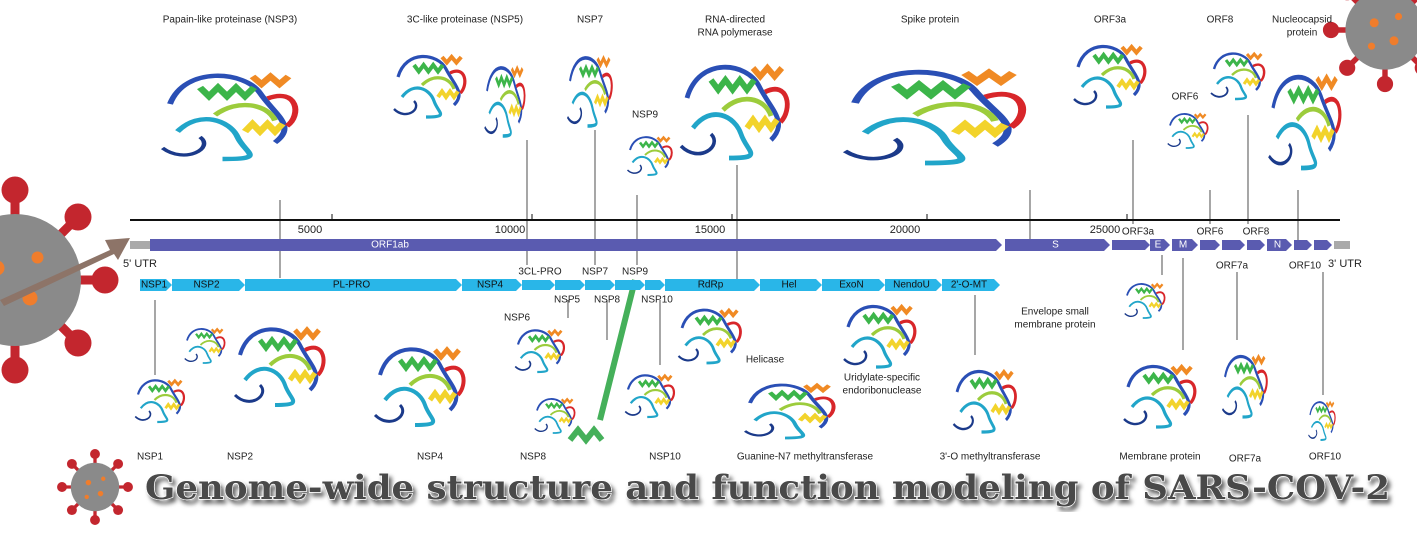 The width and height of the screenshot is (1417, 537). I want to click on domain-label: NSP1, so click(154, 285).